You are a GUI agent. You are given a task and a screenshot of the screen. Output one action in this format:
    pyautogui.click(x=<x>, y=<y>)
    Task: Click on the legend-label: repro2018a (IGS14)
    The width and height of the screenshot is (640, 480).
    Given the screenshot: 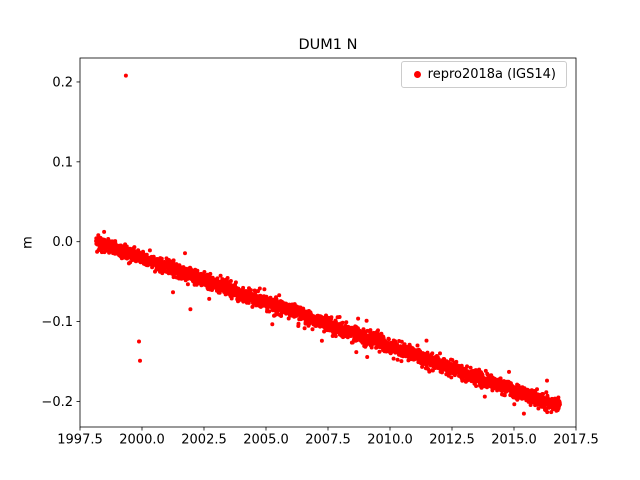 What is the action you would take?
    pyautogui.click(x=491, y=74)
    